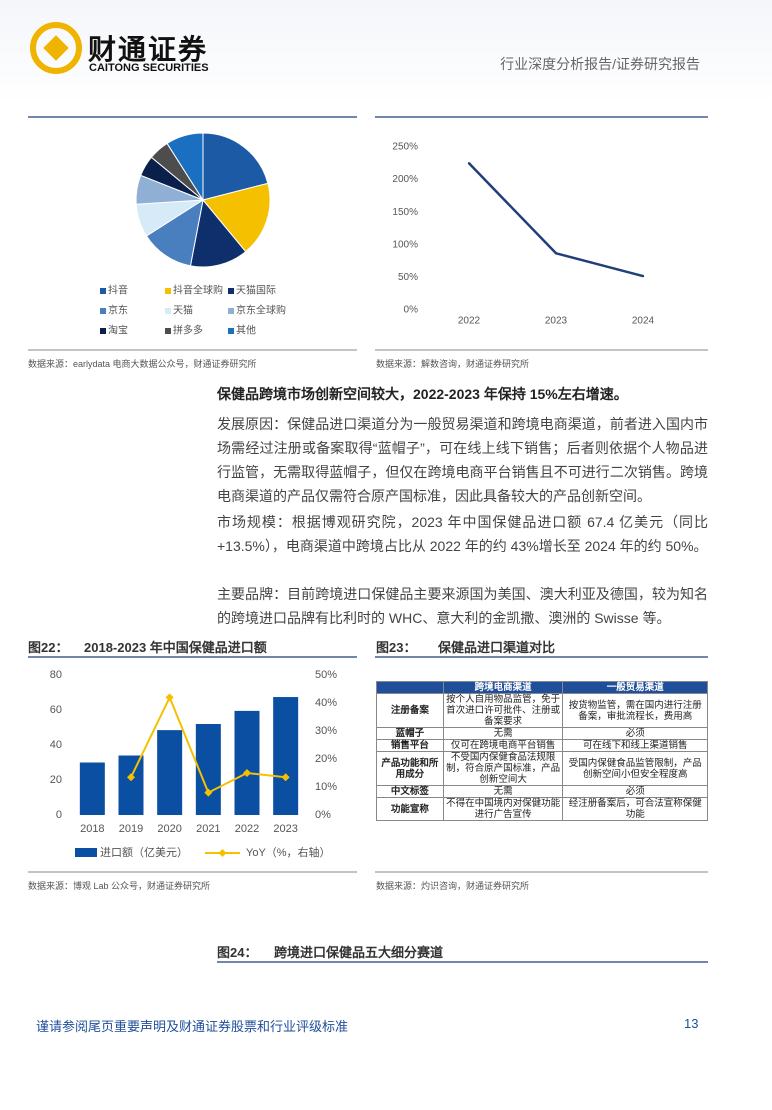 This screenshot has width=772, height=1110. I want to click on y2-tick-label: 40%, so click(326, 703).